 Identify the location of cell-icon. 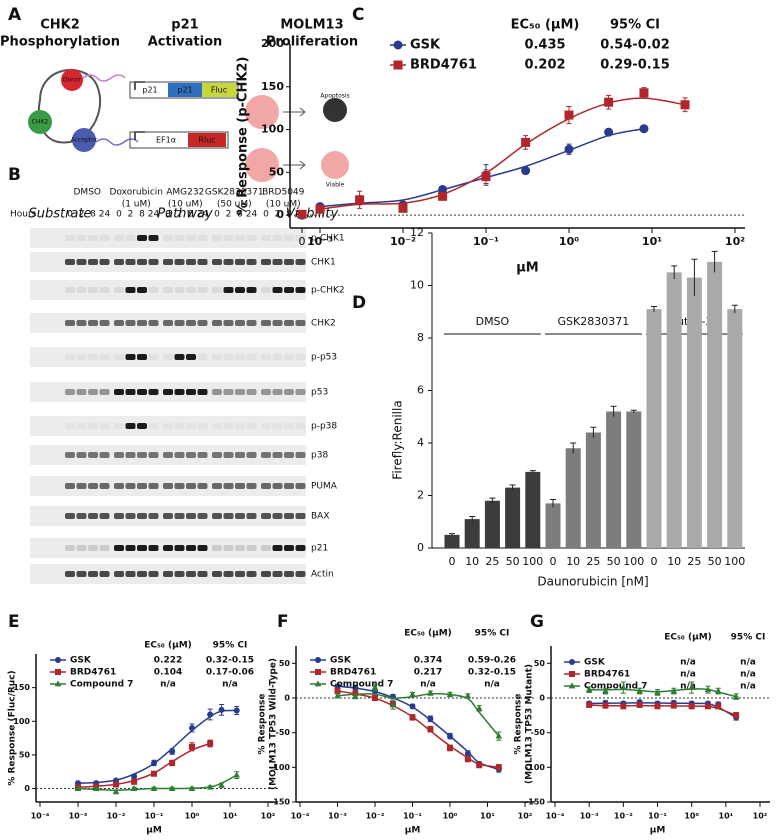
(262, 112).